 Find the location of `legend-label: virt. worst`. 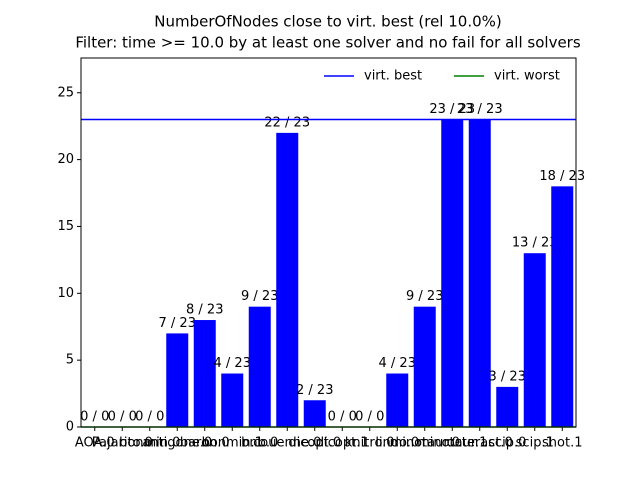

legend-label: virt. worst is located at coordinates (527, 76).